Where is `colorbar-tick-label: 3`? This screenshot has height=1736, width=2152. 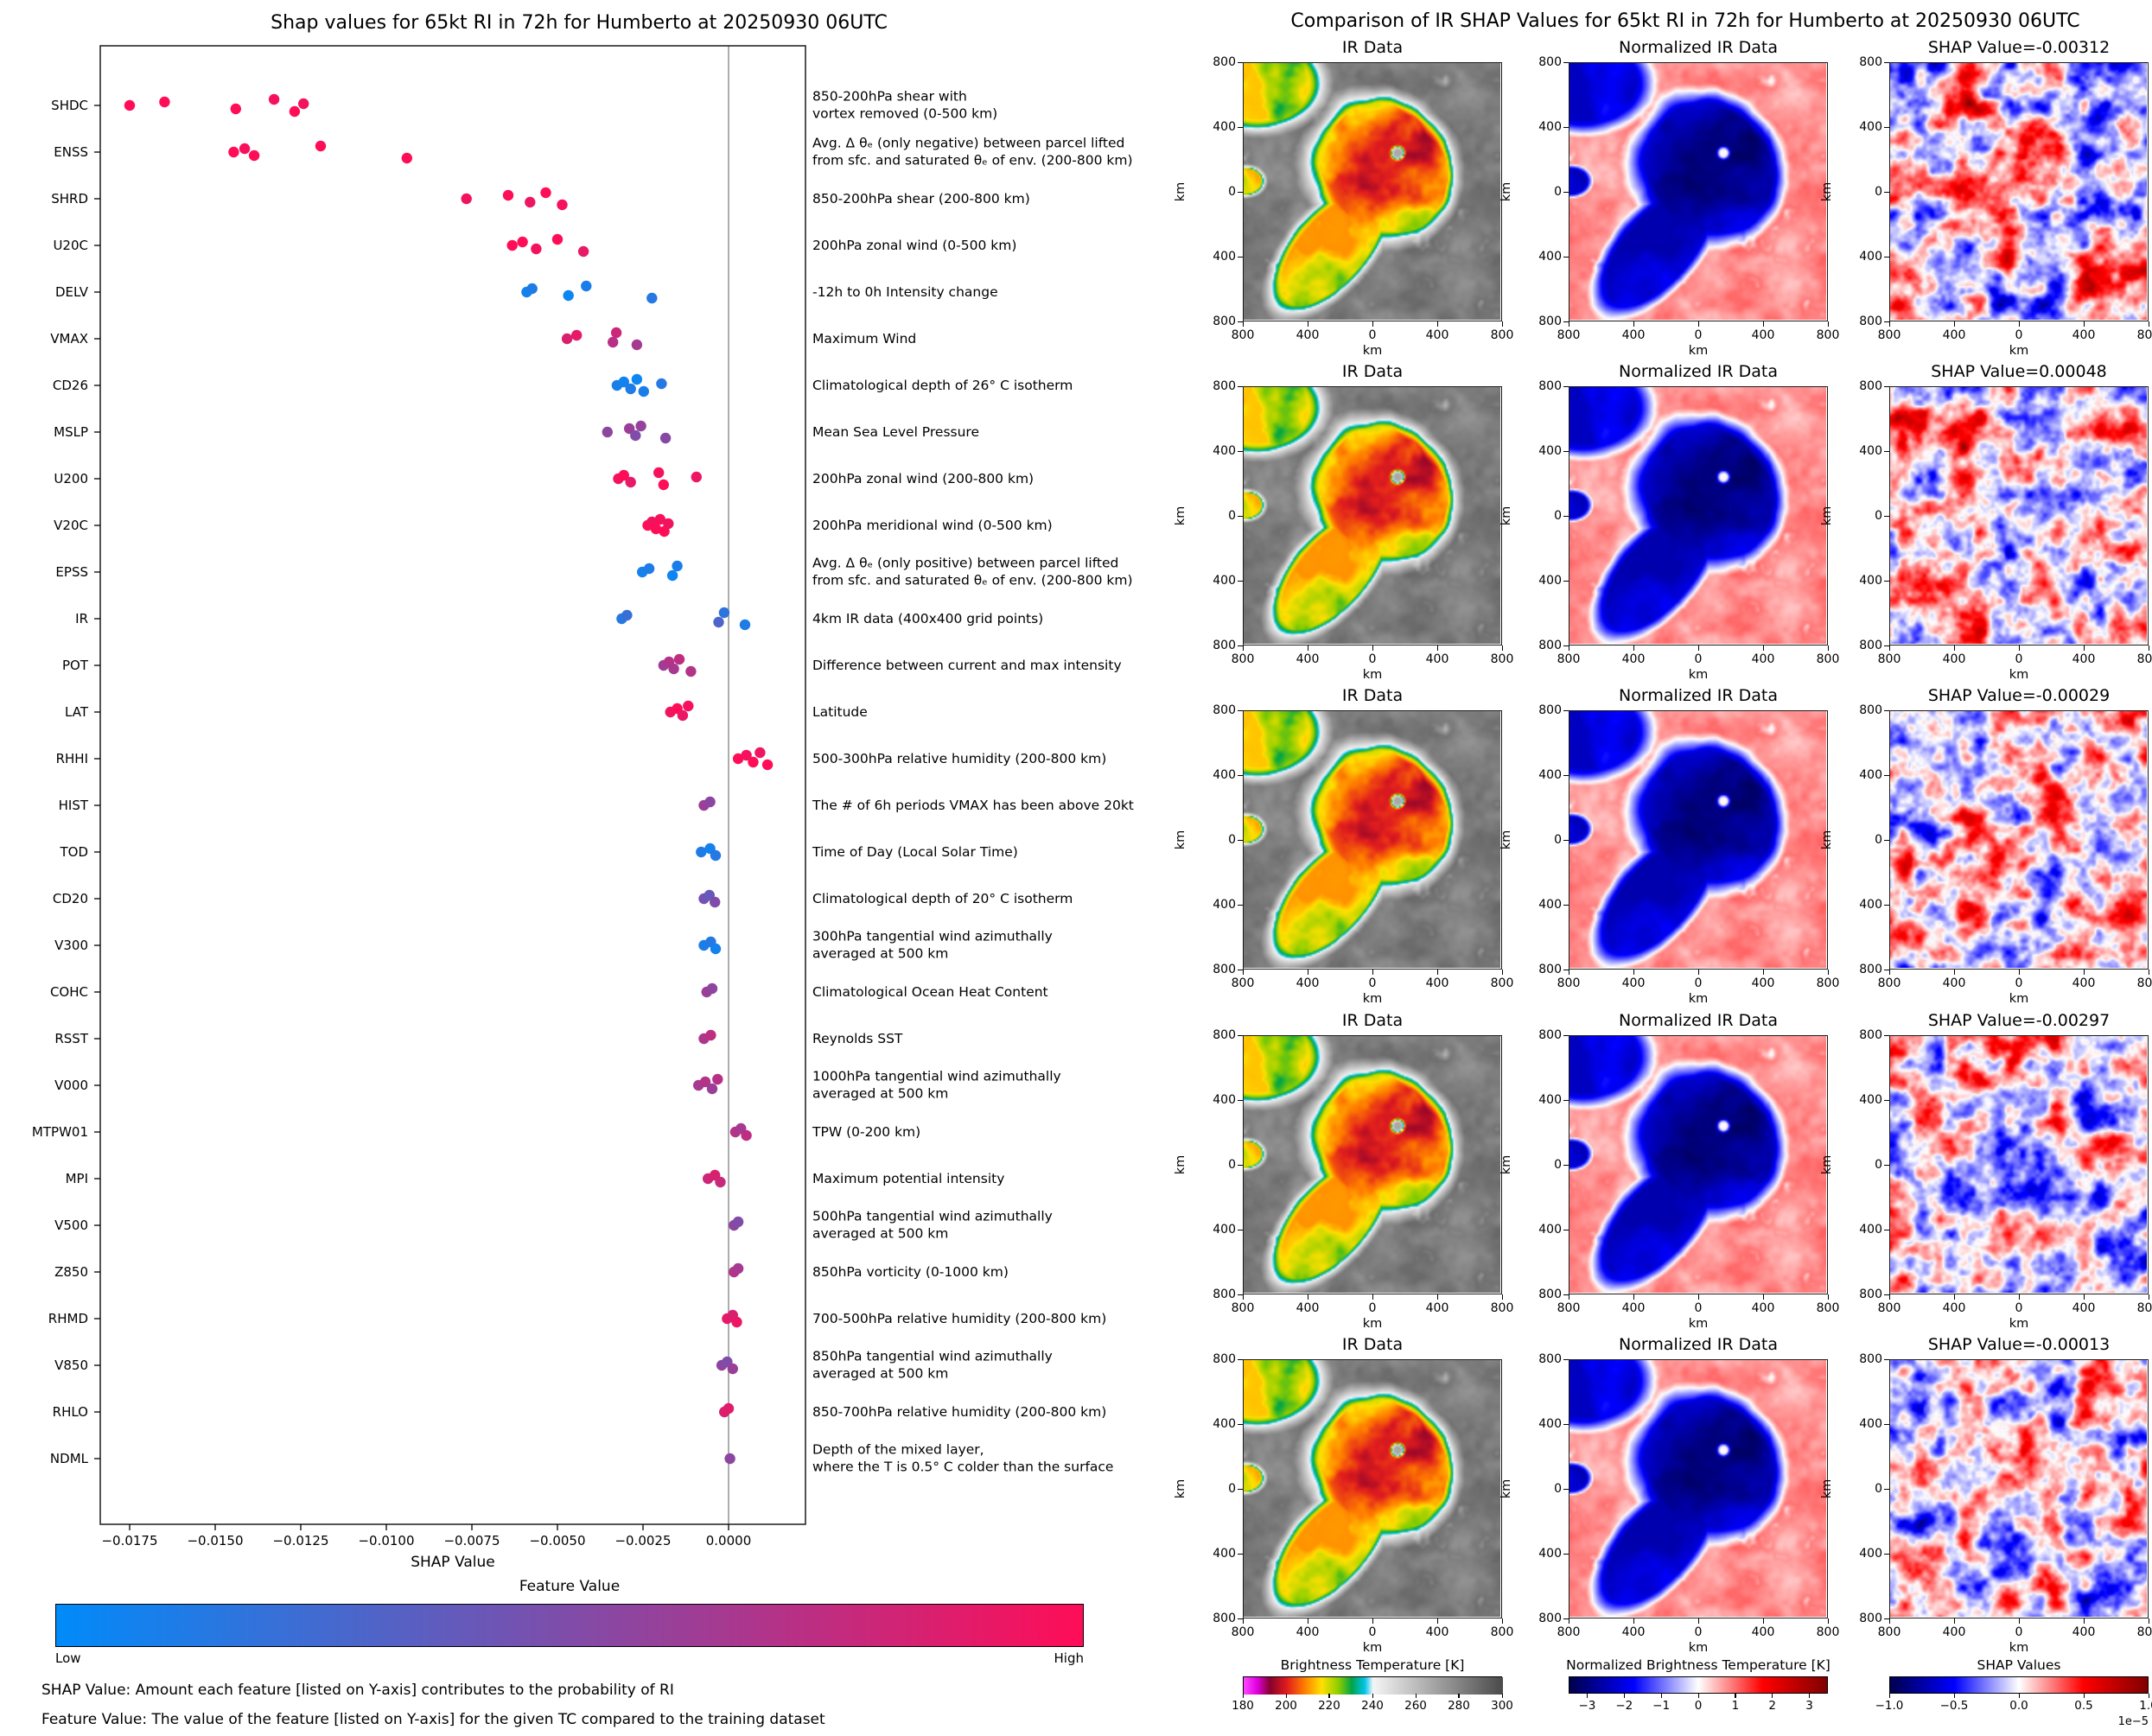
colorbar-tick-label: 3 is located at coordinates (1809, 1706).